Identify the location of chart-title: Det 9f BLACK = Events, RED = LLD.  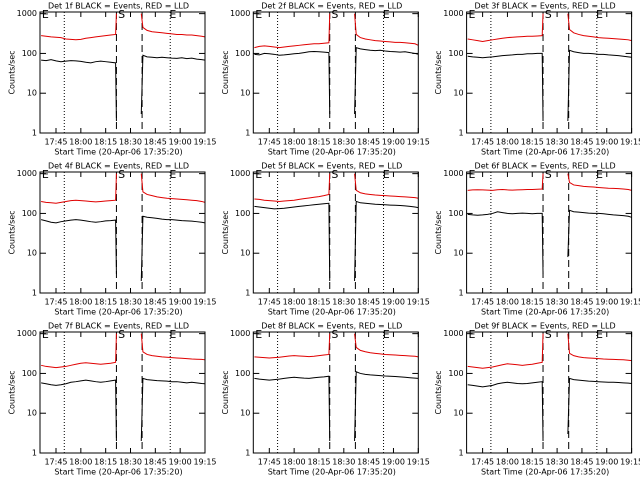
(545, 326).